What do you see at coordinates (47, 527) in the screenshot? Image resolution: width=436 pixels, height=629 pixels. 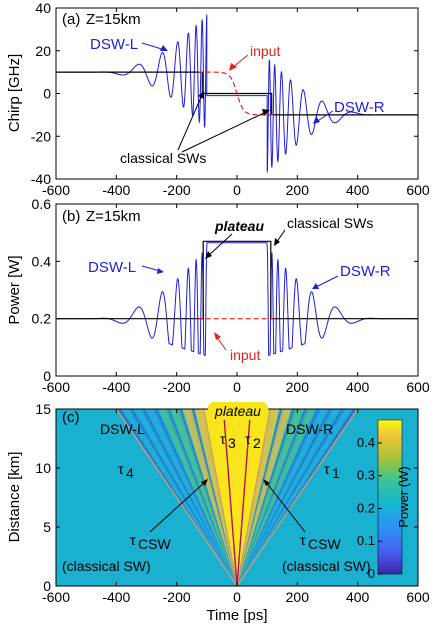 I see `y-tick-label: 5` at bounding box center [47, 527].